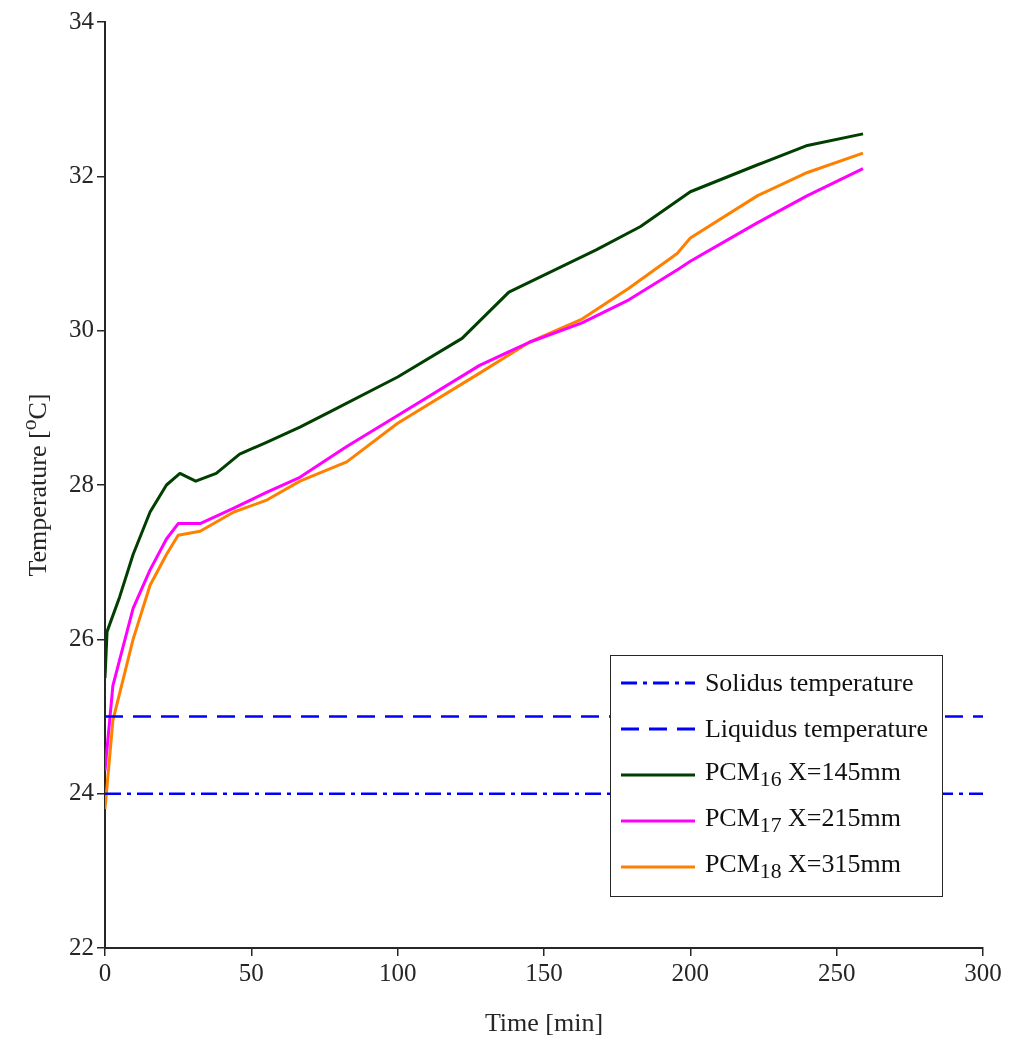  What do you see at coordinates (983, 972) in the screenshot?
I see `x-tick-label: 300` at bounding box center [983, 972].